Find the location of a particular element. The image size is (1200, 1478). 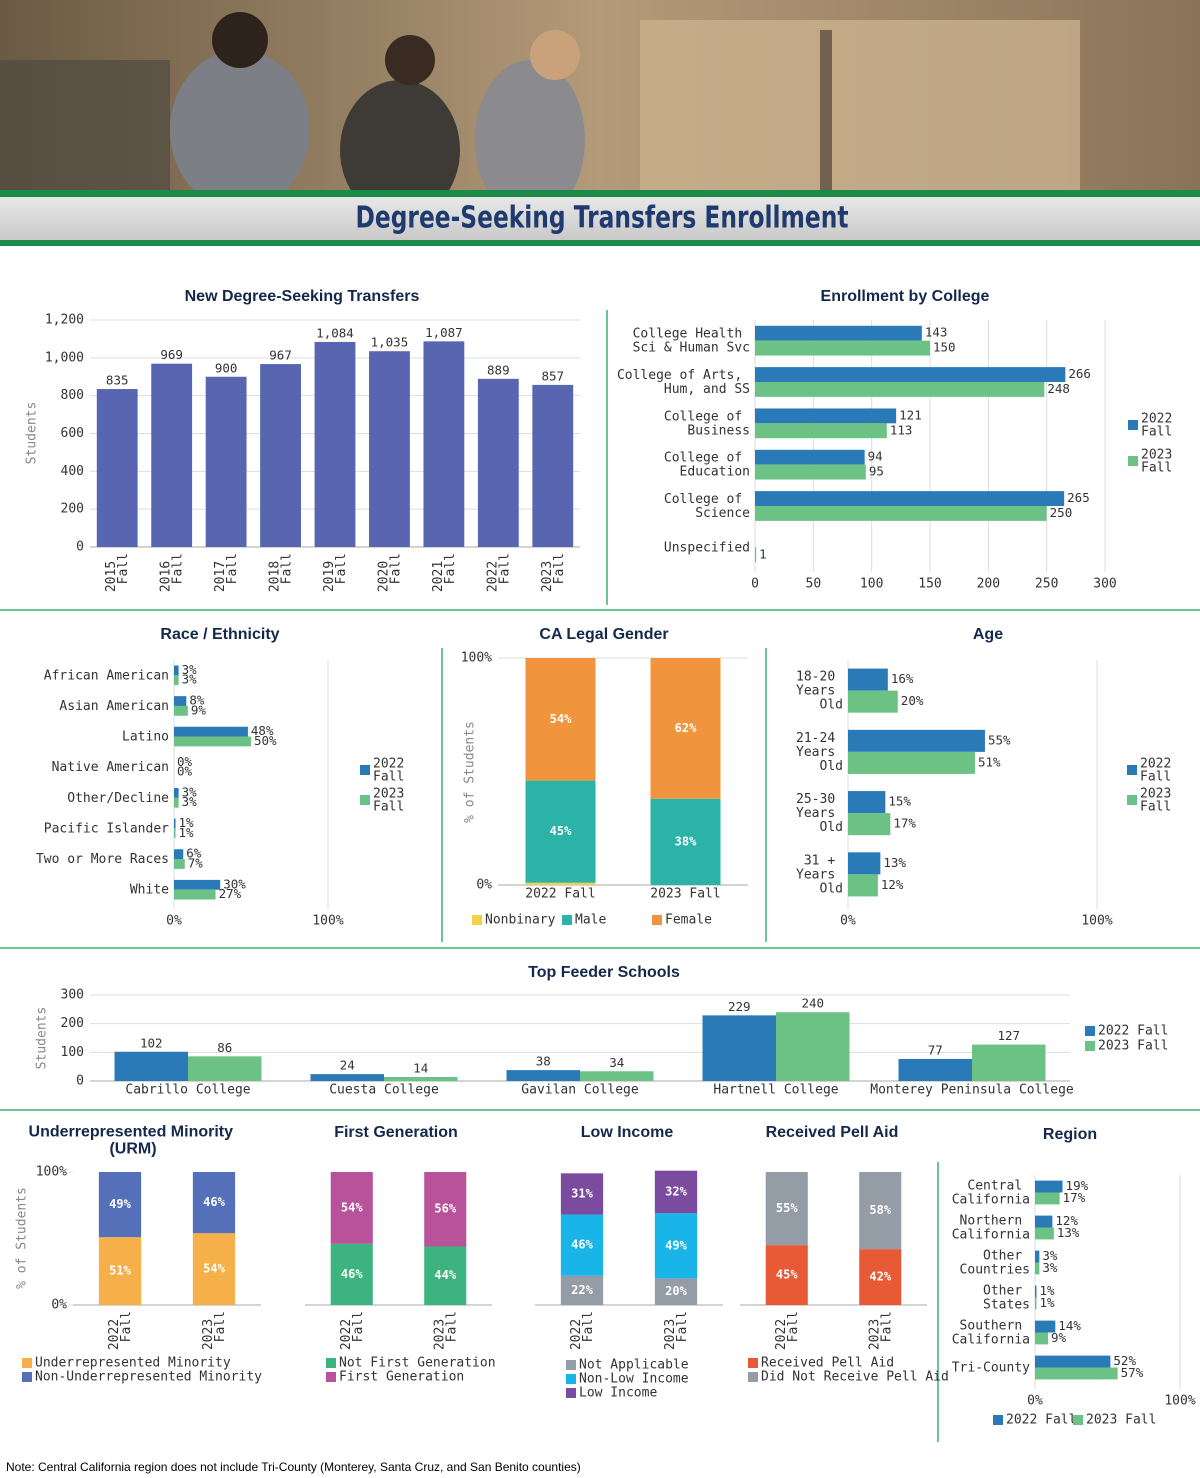

y-tick-label: Pacific Islander is located at coordinates (106, 828).